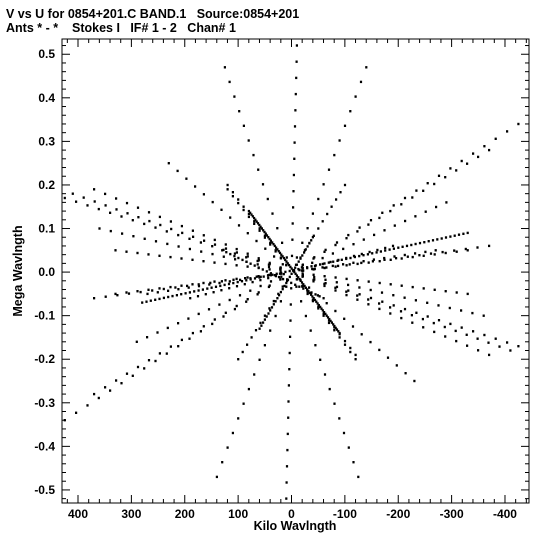 This screenshot has height=541, width=540. What do you see at coordinates (46, 98) in the screenshot?
I see `y-tick-label: 0.4` at bounding box center [46, 98].